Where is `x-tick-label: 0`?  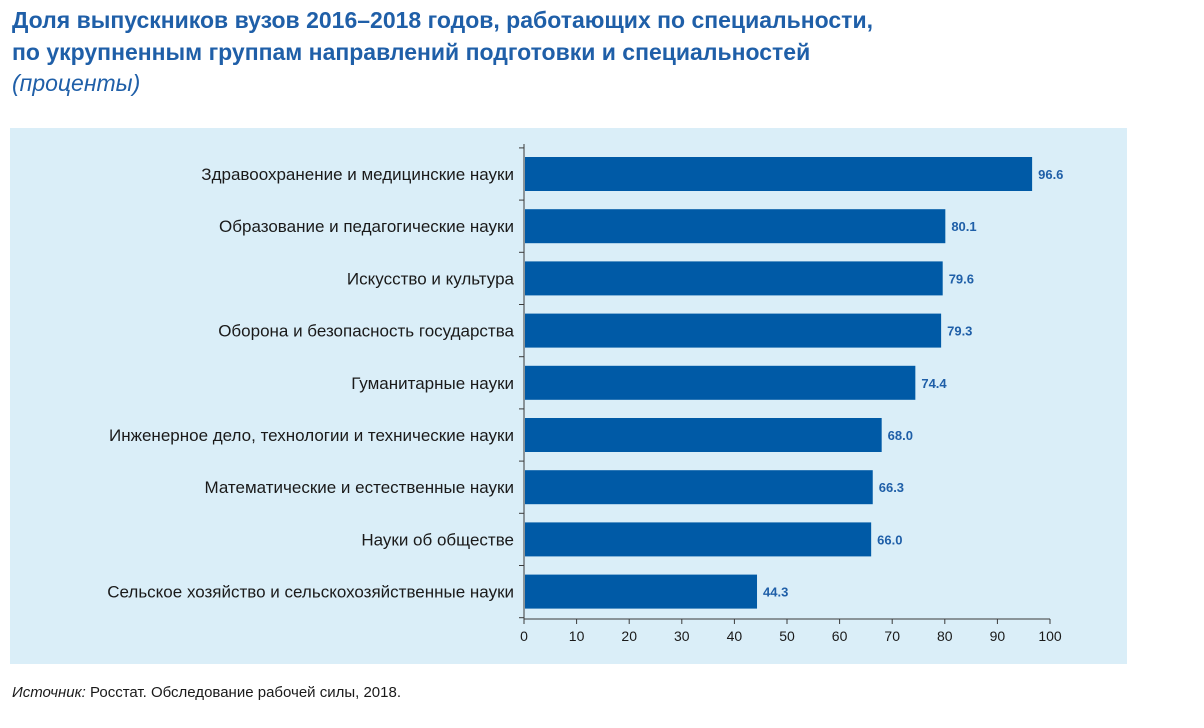
x-tick-label: 0 is located at coordinates (524, 636).